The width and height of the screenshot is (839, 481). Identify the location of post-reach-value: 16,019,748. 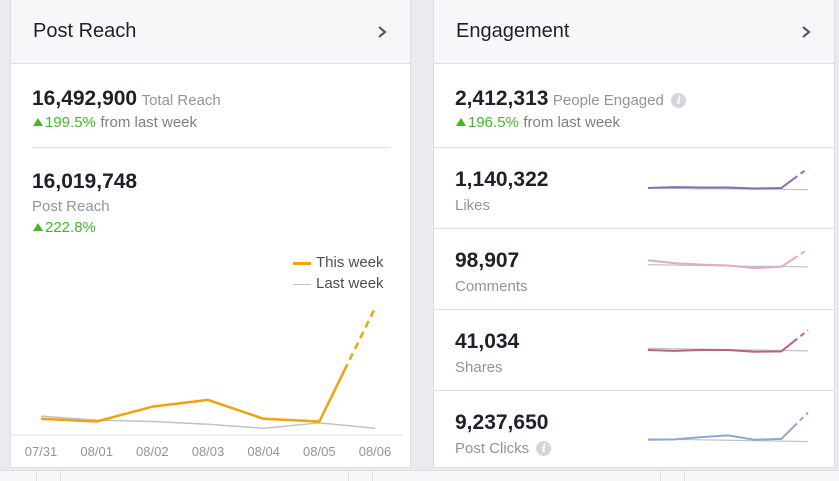
(85, 181).